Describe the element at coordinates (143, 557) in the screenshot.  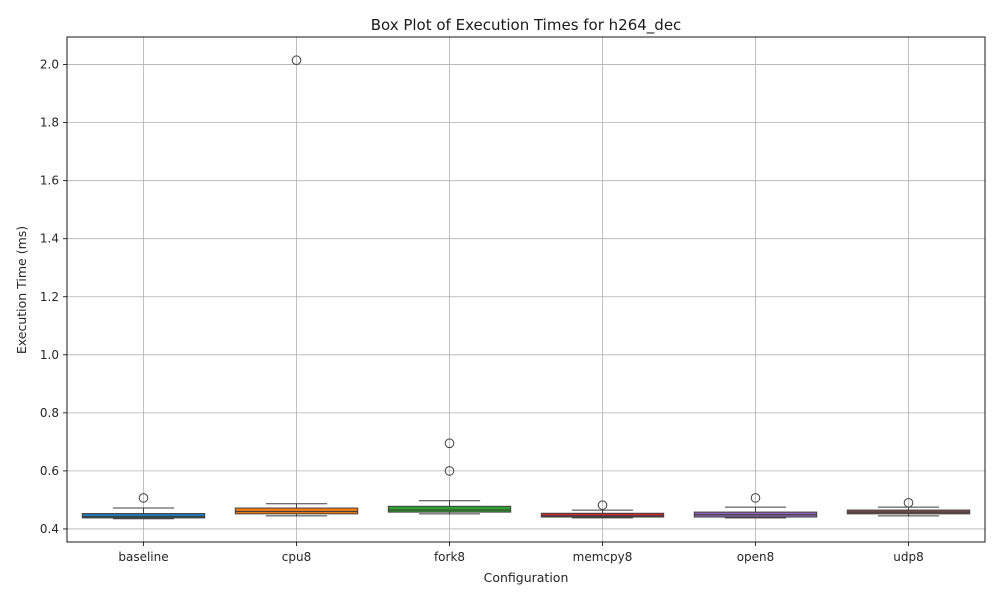
I see `x-tick-label-baseline: baseline` at that location.